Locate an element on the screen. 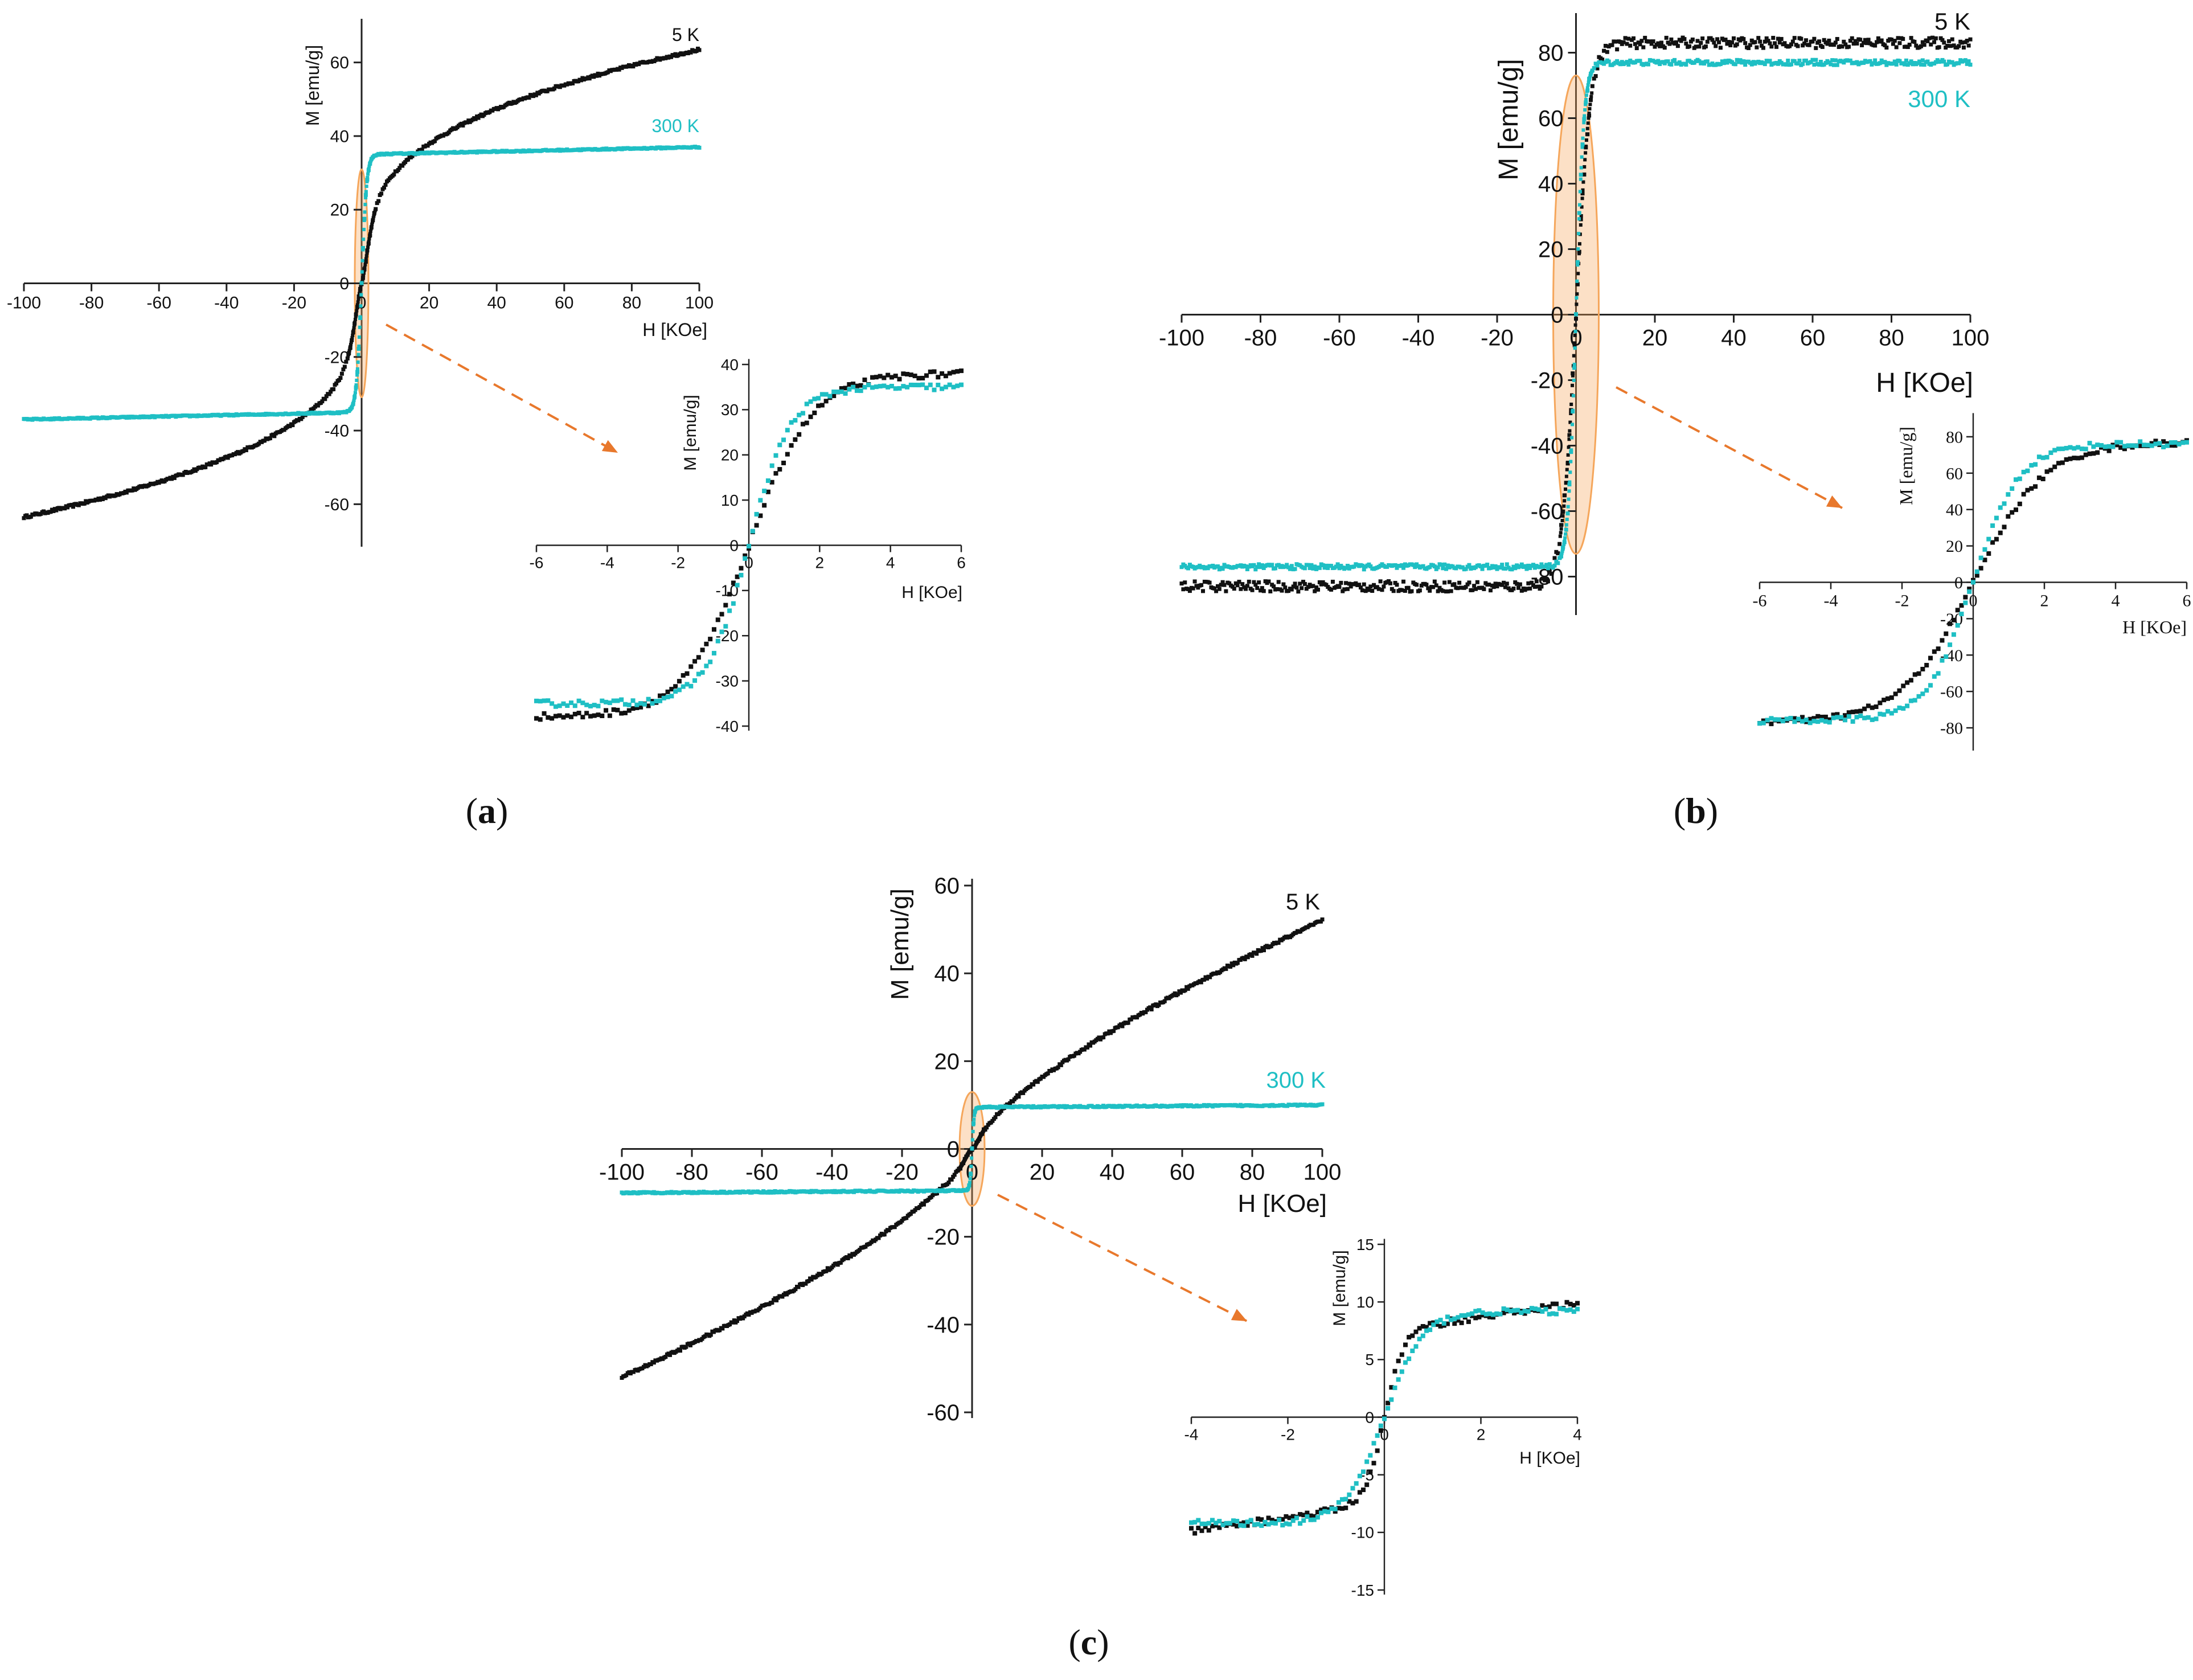 The height and width of the screenshot is (1680, 2193). panel-c-main-ylabel: M [emu/g] is located at coordinates (900, 944).